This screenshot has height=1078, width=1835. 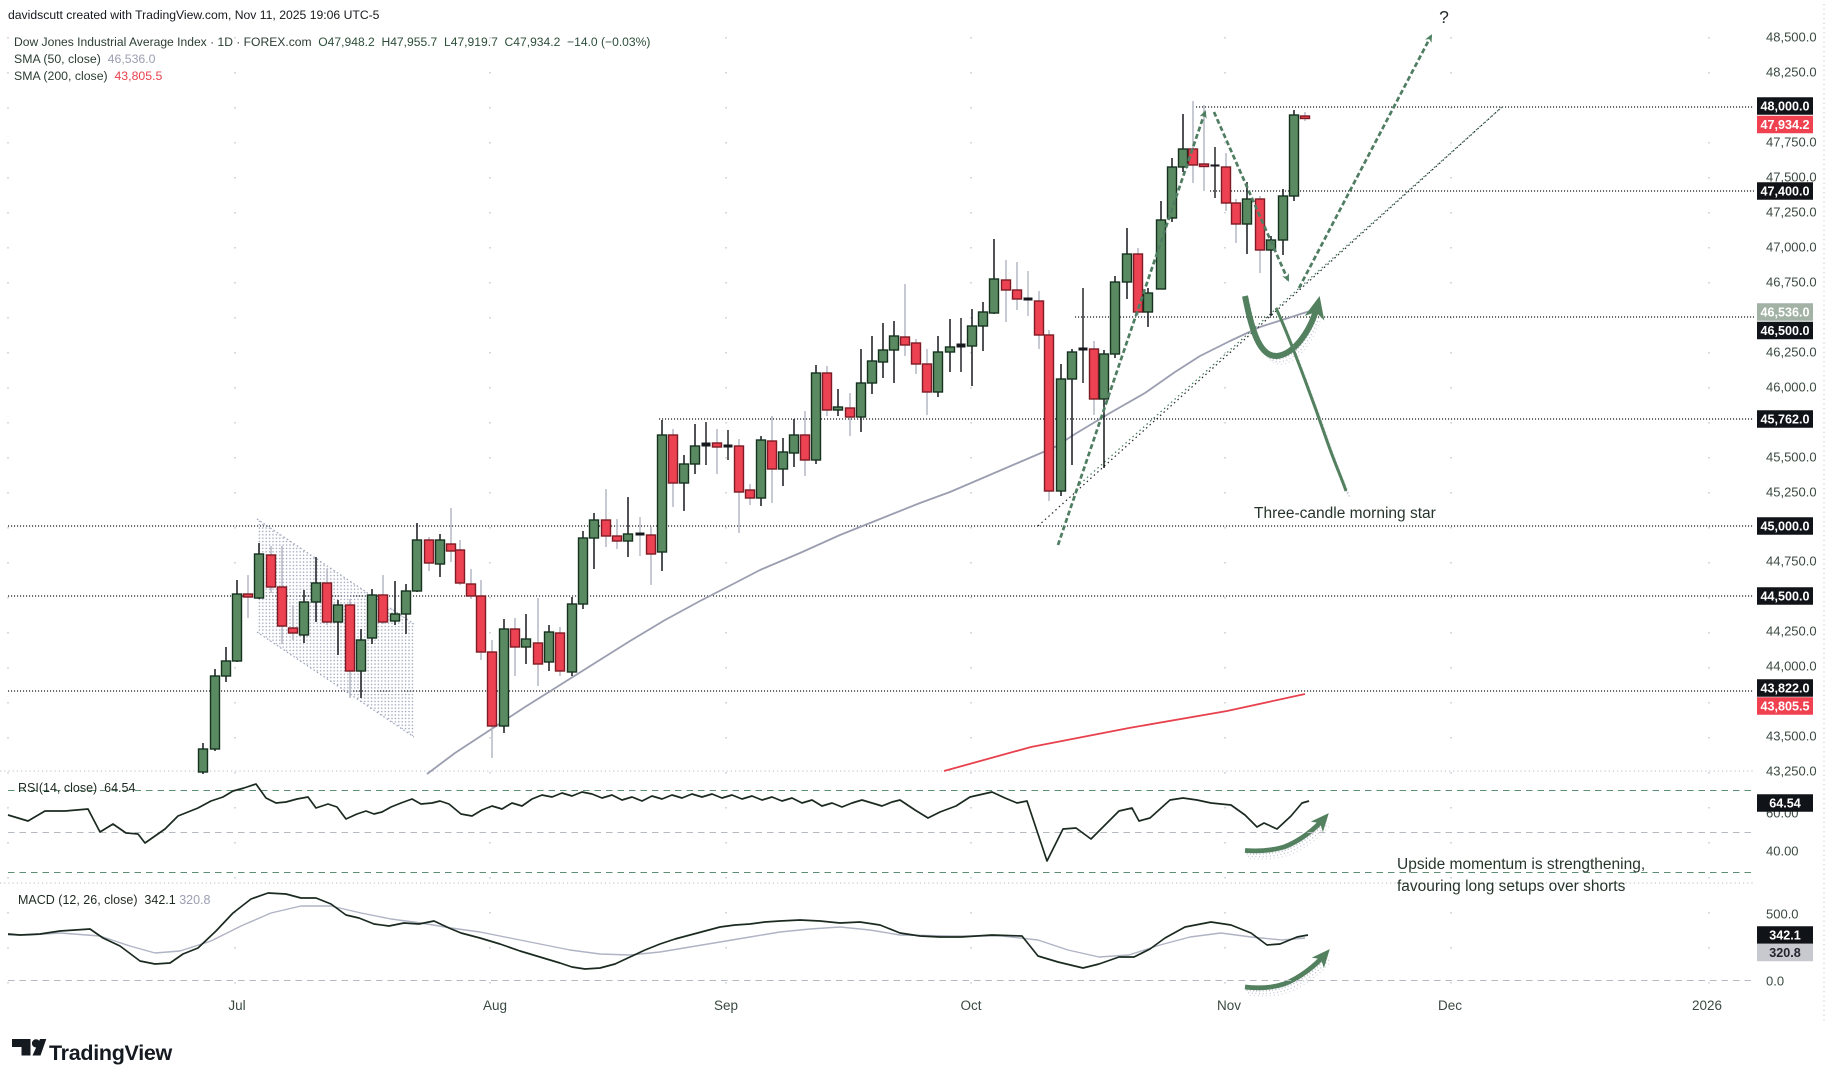 What do you see at coordinates (1791, 177) in the screenshot?
I see `svg-text: 47,500.0` at bounding box center [1791, 177].